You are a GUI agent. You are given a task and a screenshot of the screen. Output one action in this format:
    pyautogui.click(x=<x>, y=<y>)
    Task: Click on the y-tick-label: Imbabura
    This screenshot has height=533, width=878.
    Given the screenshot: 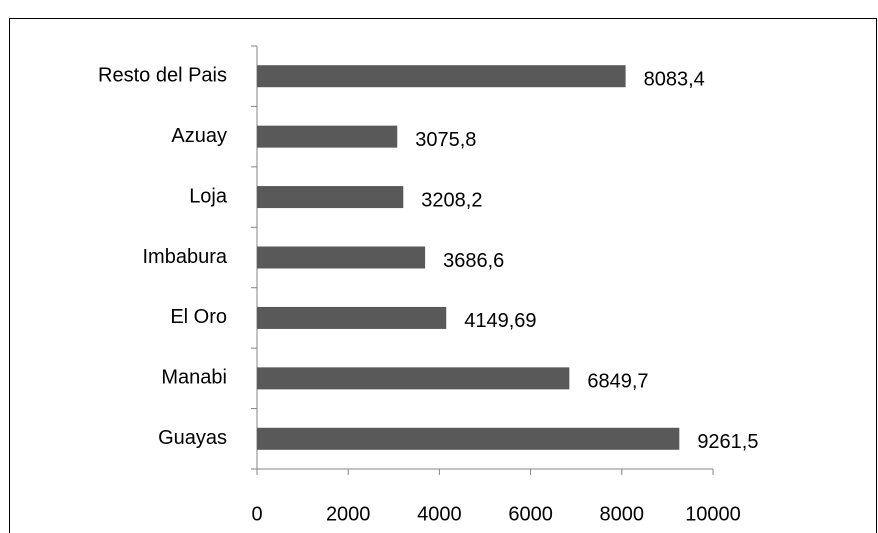 What is the action you would take?
    pyautogui.click(x=185, y=257)
    